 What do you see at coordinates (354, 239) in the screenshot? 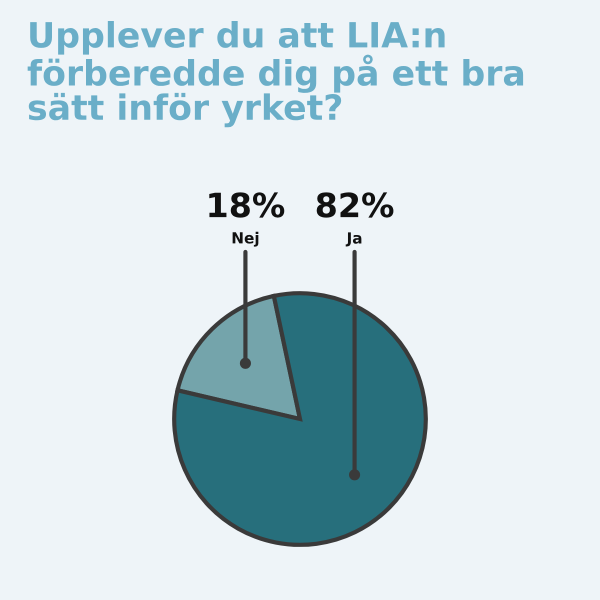
I see `slice-label: Ja` at bounding box center [354, 239].